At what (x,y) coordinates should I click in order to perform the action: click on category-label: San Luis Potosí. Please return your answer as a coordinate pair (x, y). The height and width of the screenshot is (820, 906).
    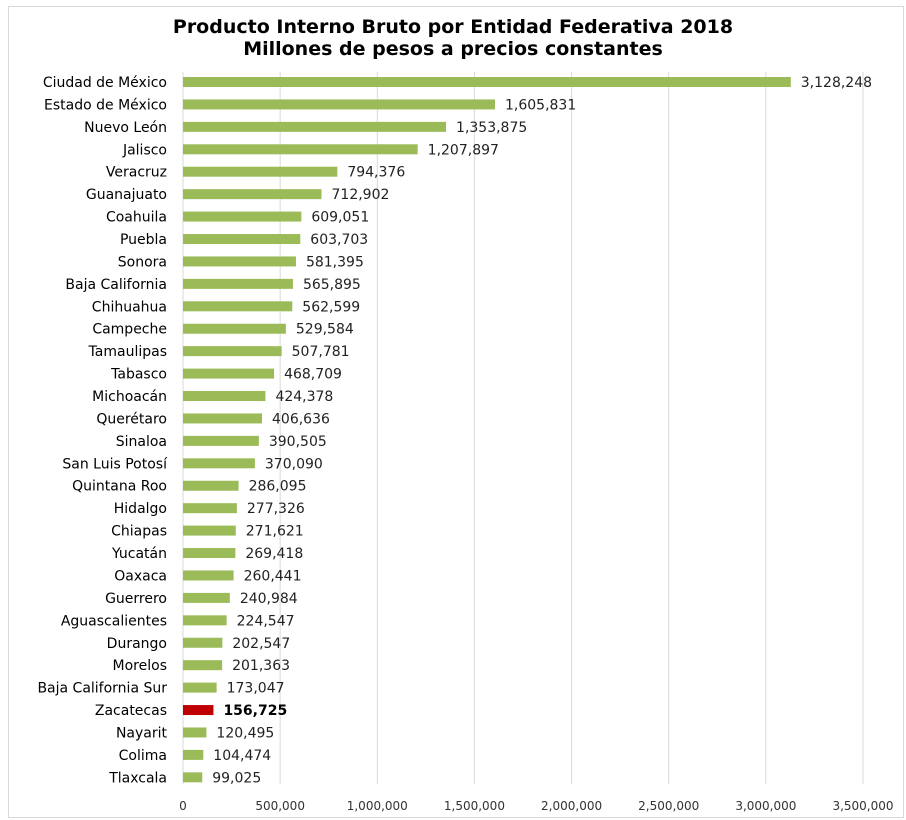
    Looking at the image, I should click on (115, 464).